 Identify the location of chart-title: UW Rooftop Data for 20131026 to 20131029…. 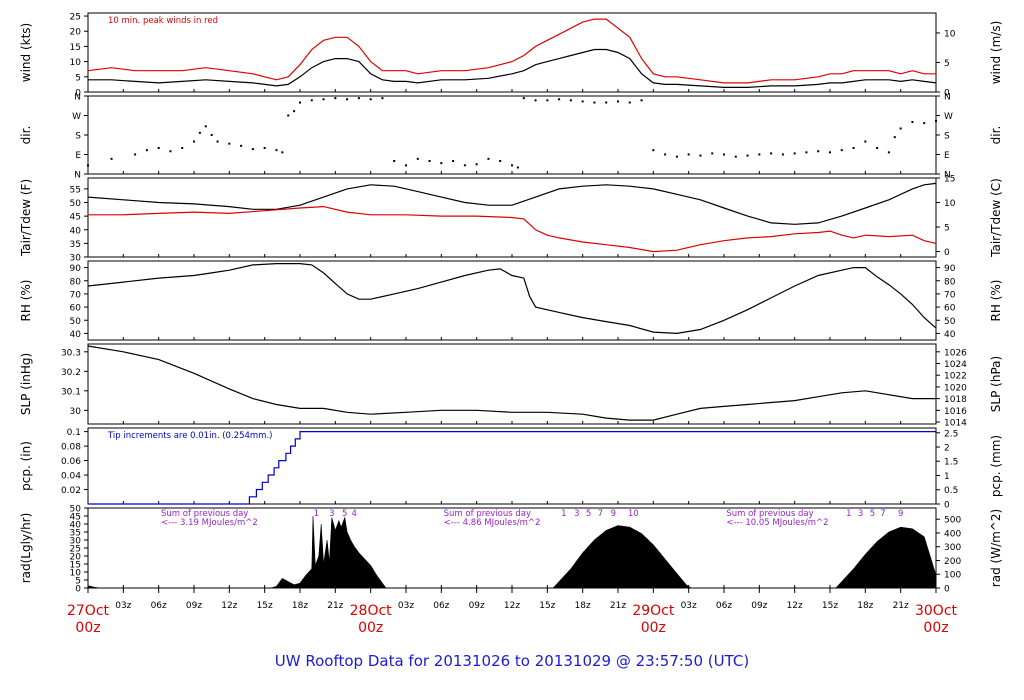
(512, 661).